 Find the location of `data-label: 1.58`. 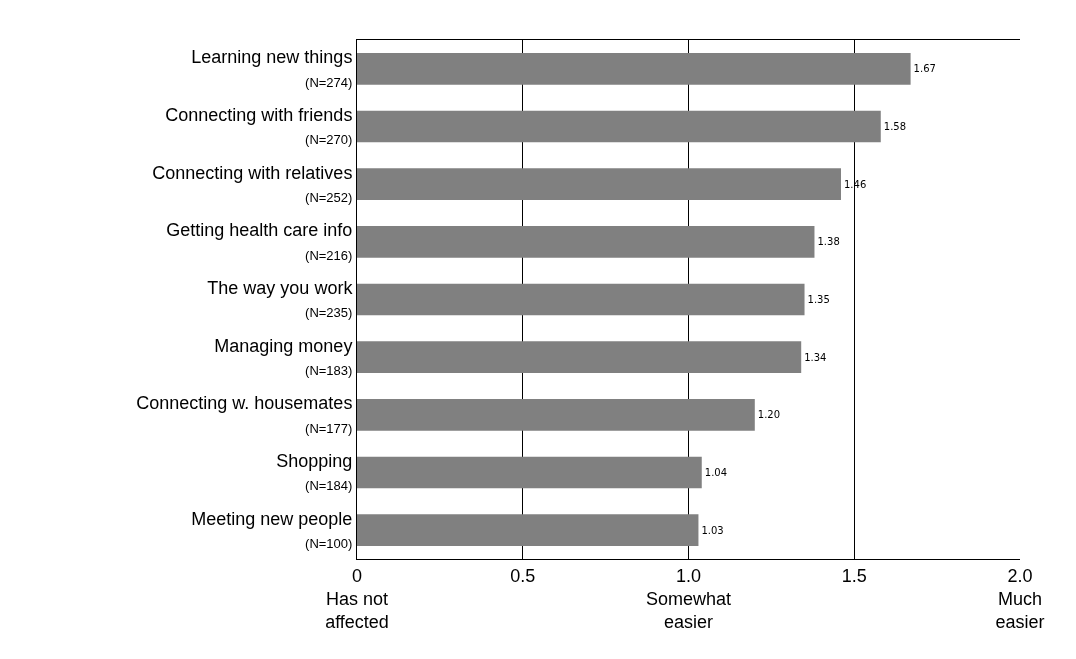

data-label: 1.58 is located at coordinates (895, 126).